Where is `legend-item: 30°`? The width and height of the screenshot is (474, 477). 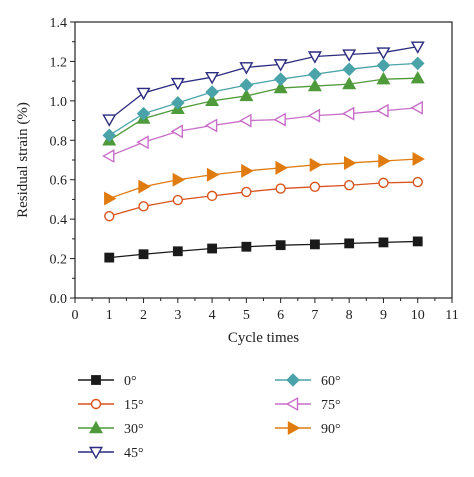 legend-item: 30° is located at coordinates (111, 428).